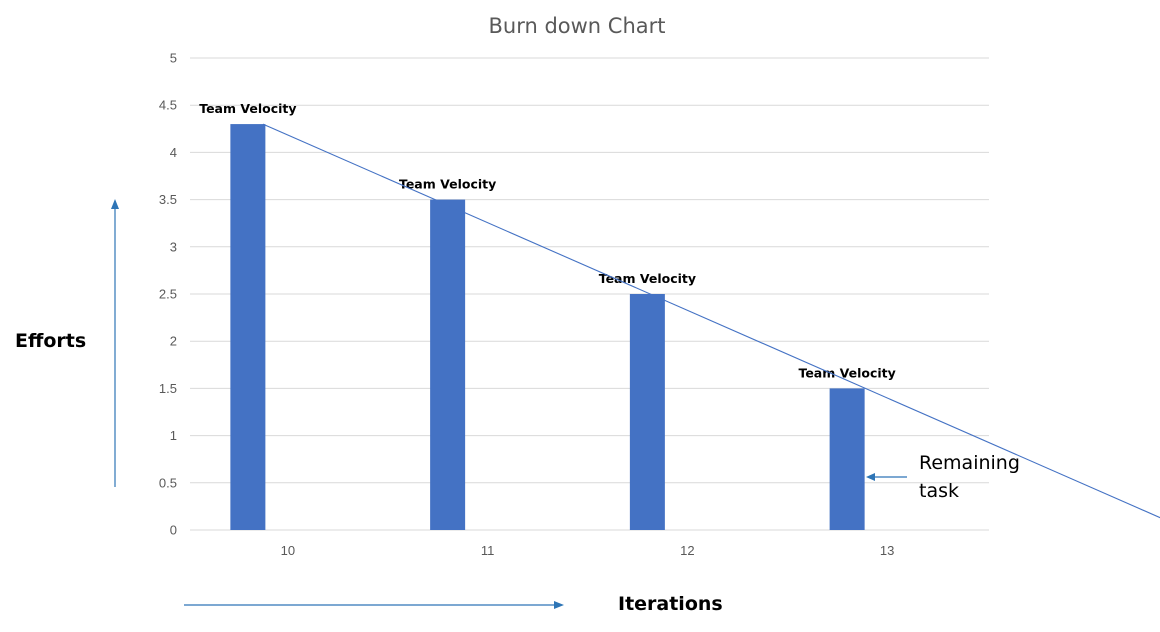 This screenshot has height=632, width=1160. What do you see at coordinates (173, 246) in the screenshot?
I see `y-tick-label: 3` at bounding box center [173, 246].